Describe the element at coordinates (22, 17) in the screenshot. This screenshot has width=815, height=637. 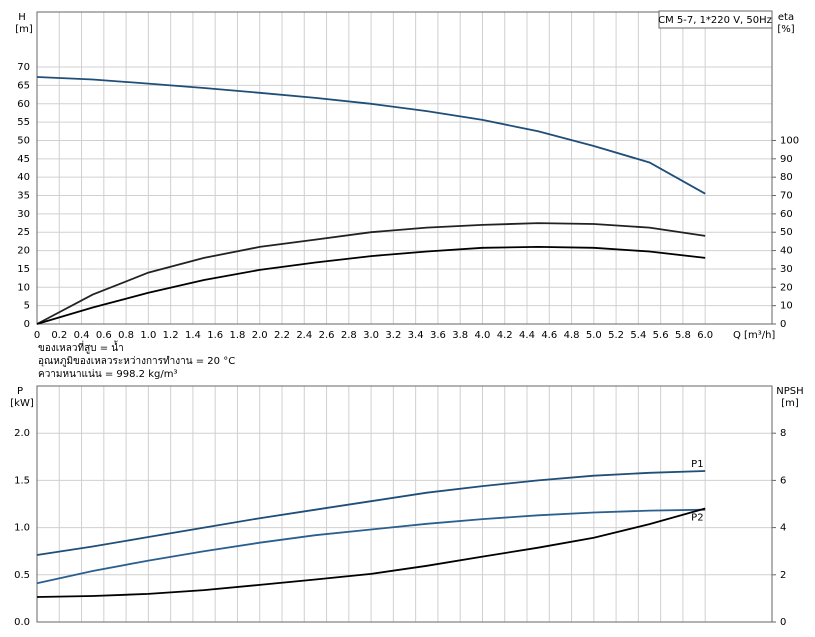
I see `y-axis-label: H` at that location.